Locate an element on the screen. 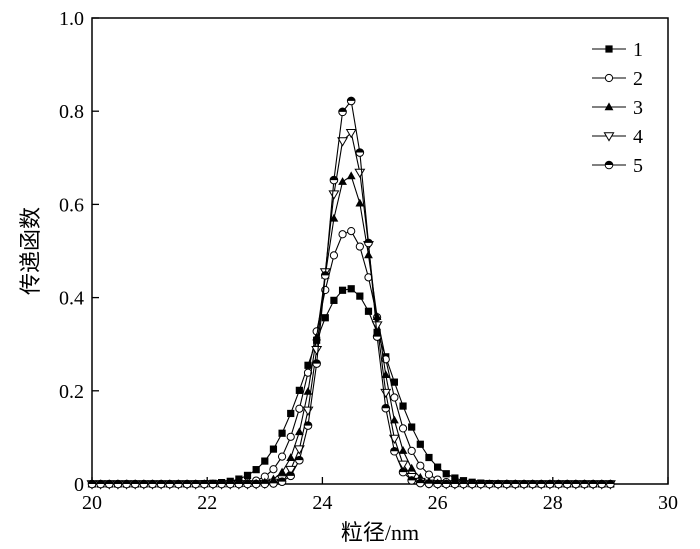  legend-label: 5 is located at coordinates (638, 166).